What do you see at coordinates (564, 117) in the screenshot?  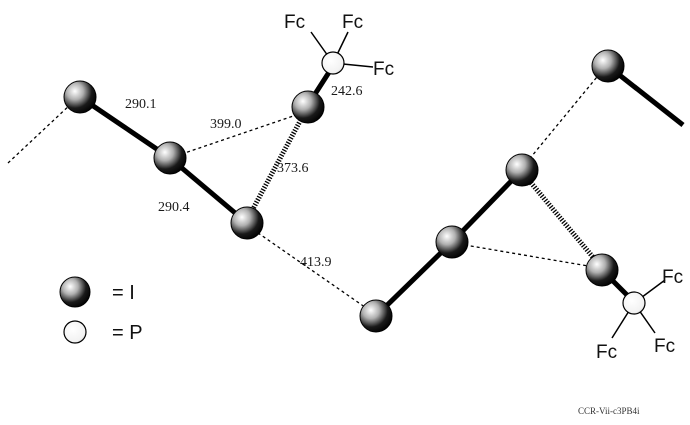 I see `contact-right-upper` at bounding box center [564, 117].